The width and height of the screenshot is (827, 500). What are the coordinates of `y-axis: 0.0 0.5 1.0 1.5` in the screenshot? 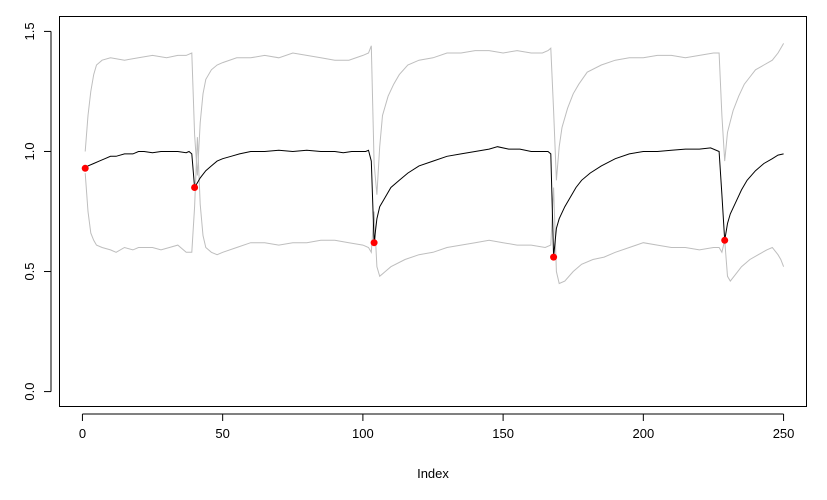 It's located at (37, 211).